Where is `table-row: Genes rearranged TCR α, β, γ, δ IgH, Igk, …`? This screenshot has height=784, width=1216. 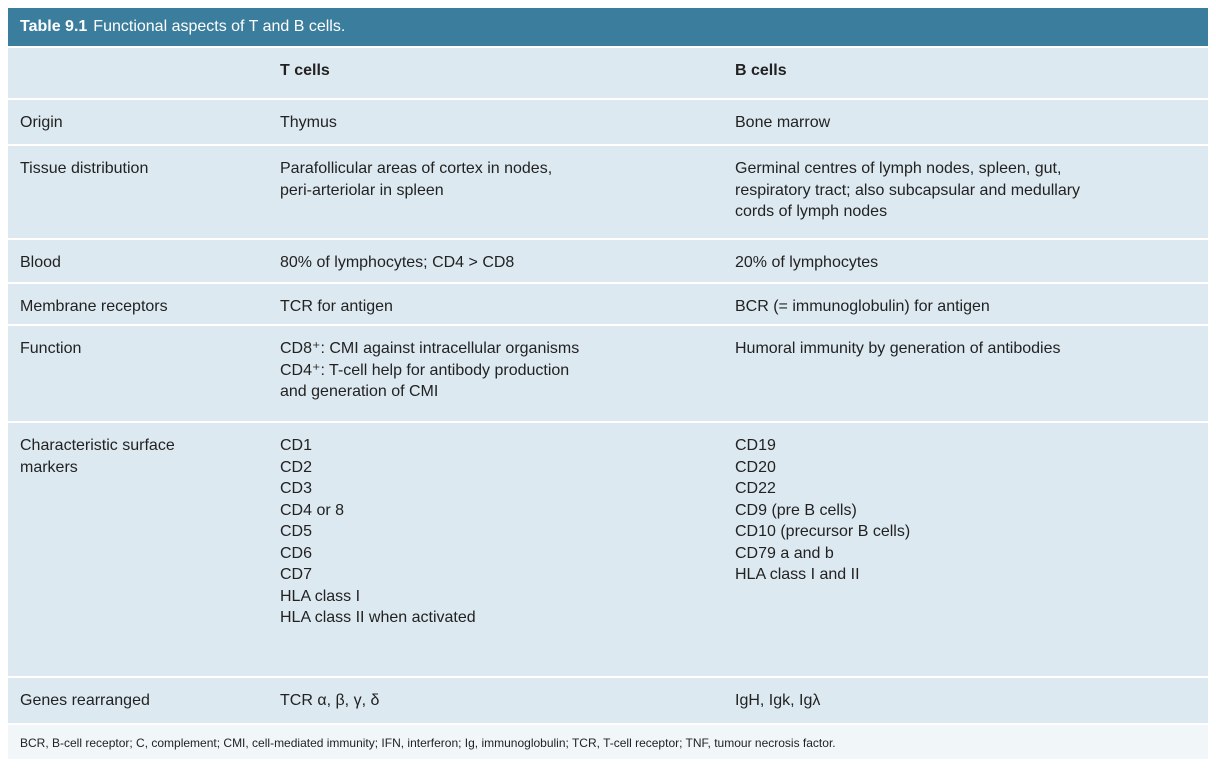 table-row: Genes rearranged TCR α, β, γ, δ IgH, Igk, … is located at coordinates (608, 699).